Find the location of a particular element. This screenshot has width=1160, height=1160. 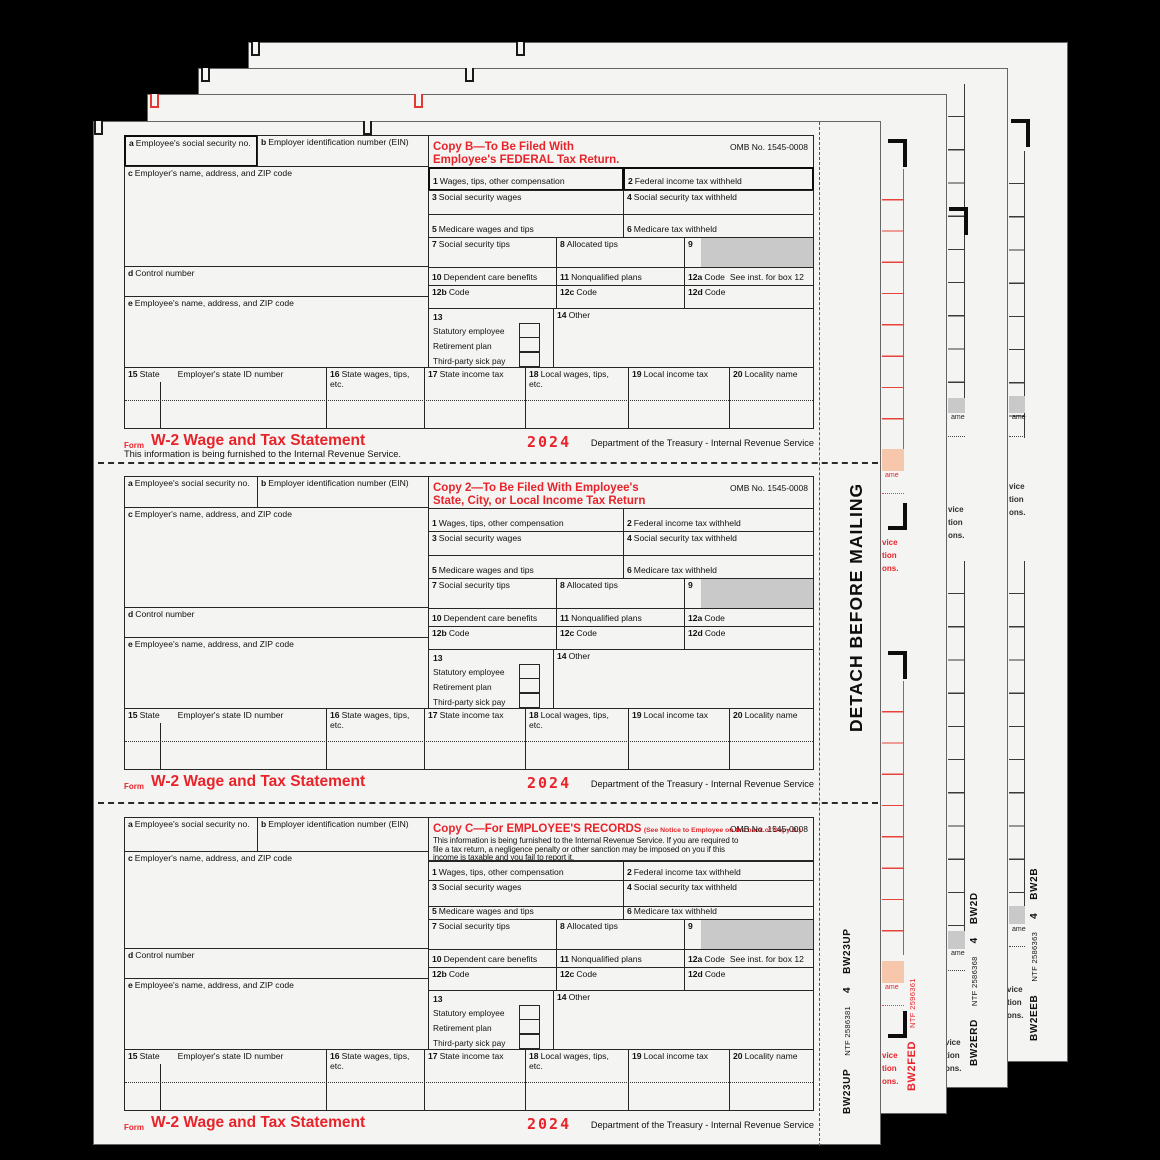

copy-title-line2: Employee's FEDERAL Tax Return. is located at coordinates (526, 160).